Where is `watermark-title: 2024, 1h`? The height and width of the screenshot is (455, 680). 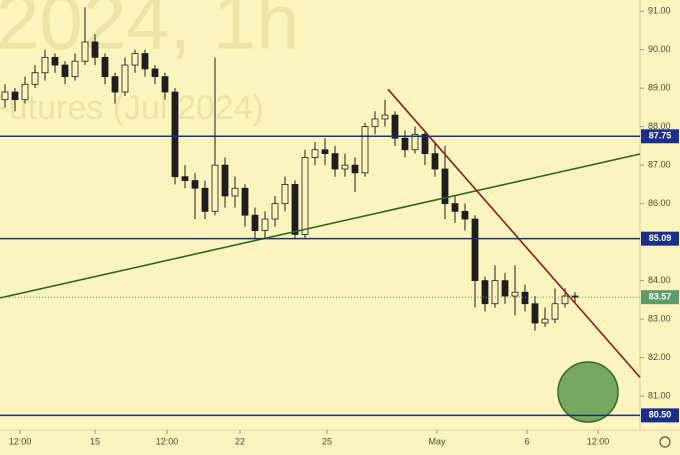 watermark-title: 2024, 1h is located at coordinates (150, 33).